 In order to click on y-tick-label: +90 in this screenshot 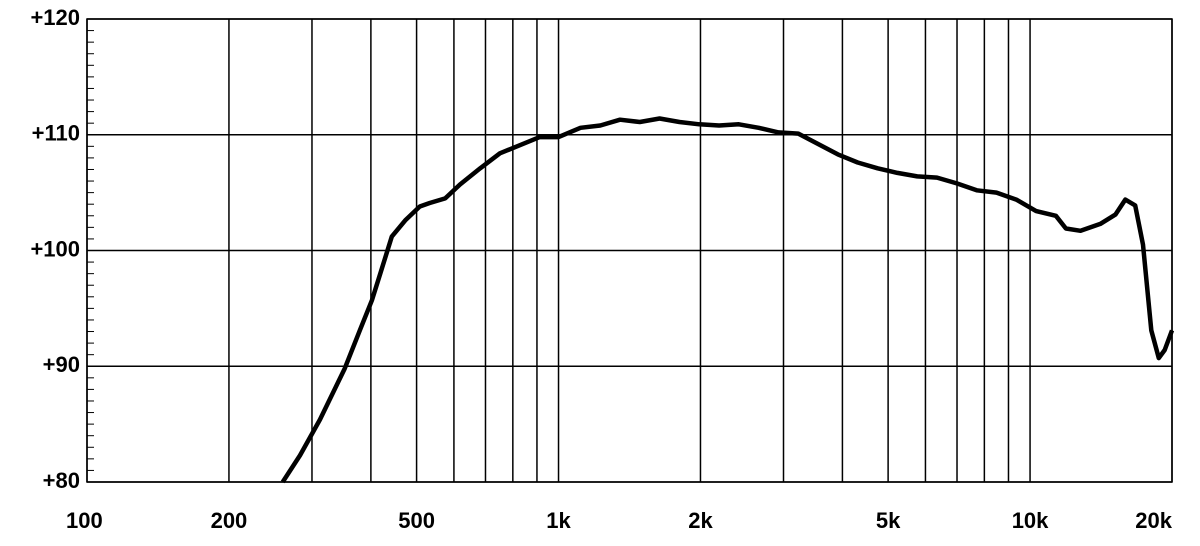, I will do `click(61, 364)`.